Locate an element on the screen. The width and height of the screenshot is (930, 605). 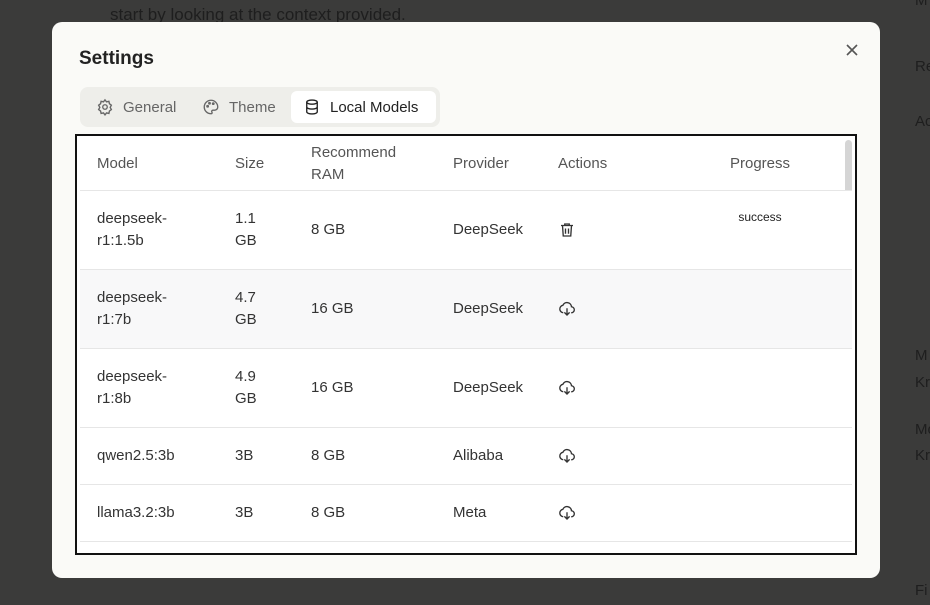
column-header: Progress is located at coordinates (760, 163).